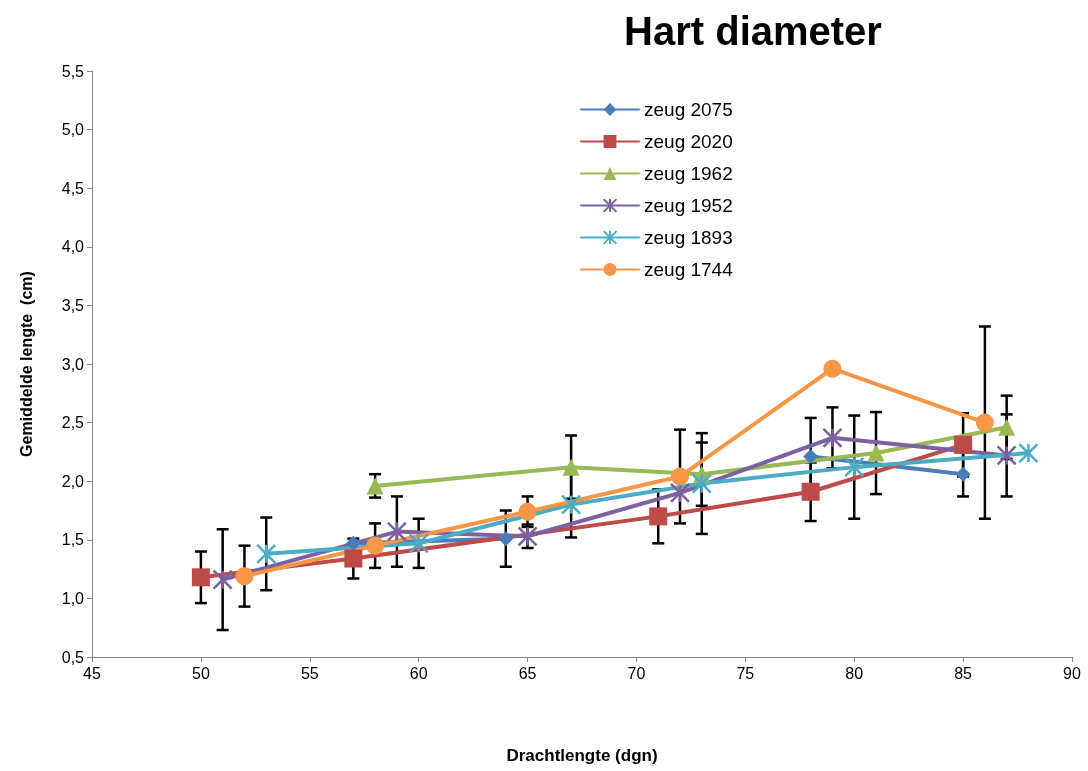  Describe the element at coordinates (73, 540) in the screenshot. I see `y-tick-label: 1,5` at that location.